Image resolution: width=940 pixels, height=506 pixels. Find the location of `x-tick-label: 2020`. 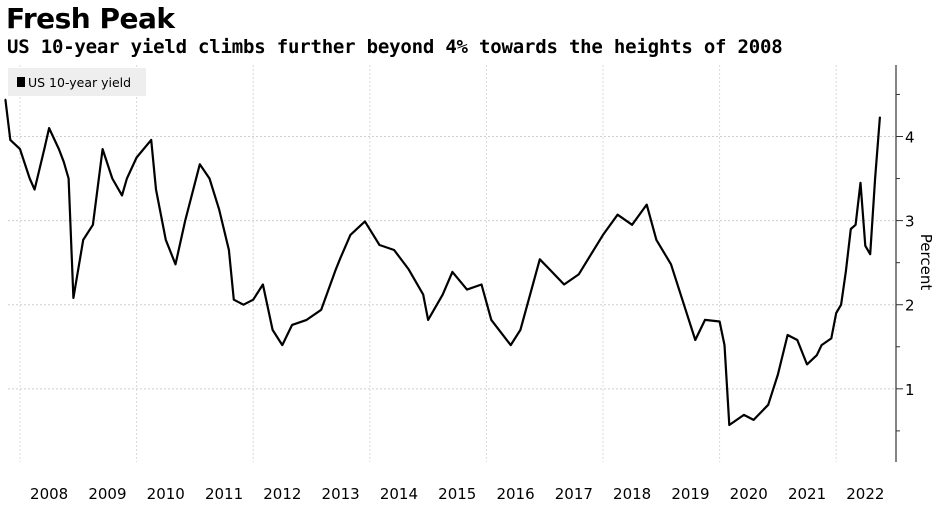

x-tick-label: 2020 is located at coordinates (749, 494).